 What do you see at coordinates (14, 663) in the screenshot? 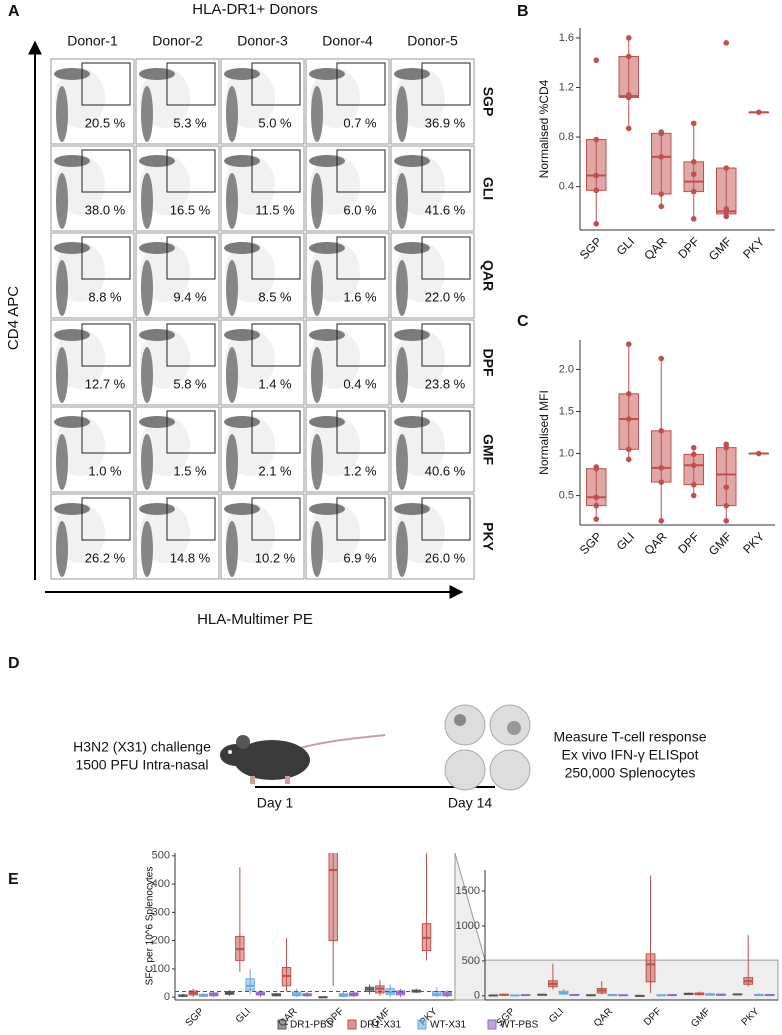
I see `panel-label: D` at bounding box center [14, 663].